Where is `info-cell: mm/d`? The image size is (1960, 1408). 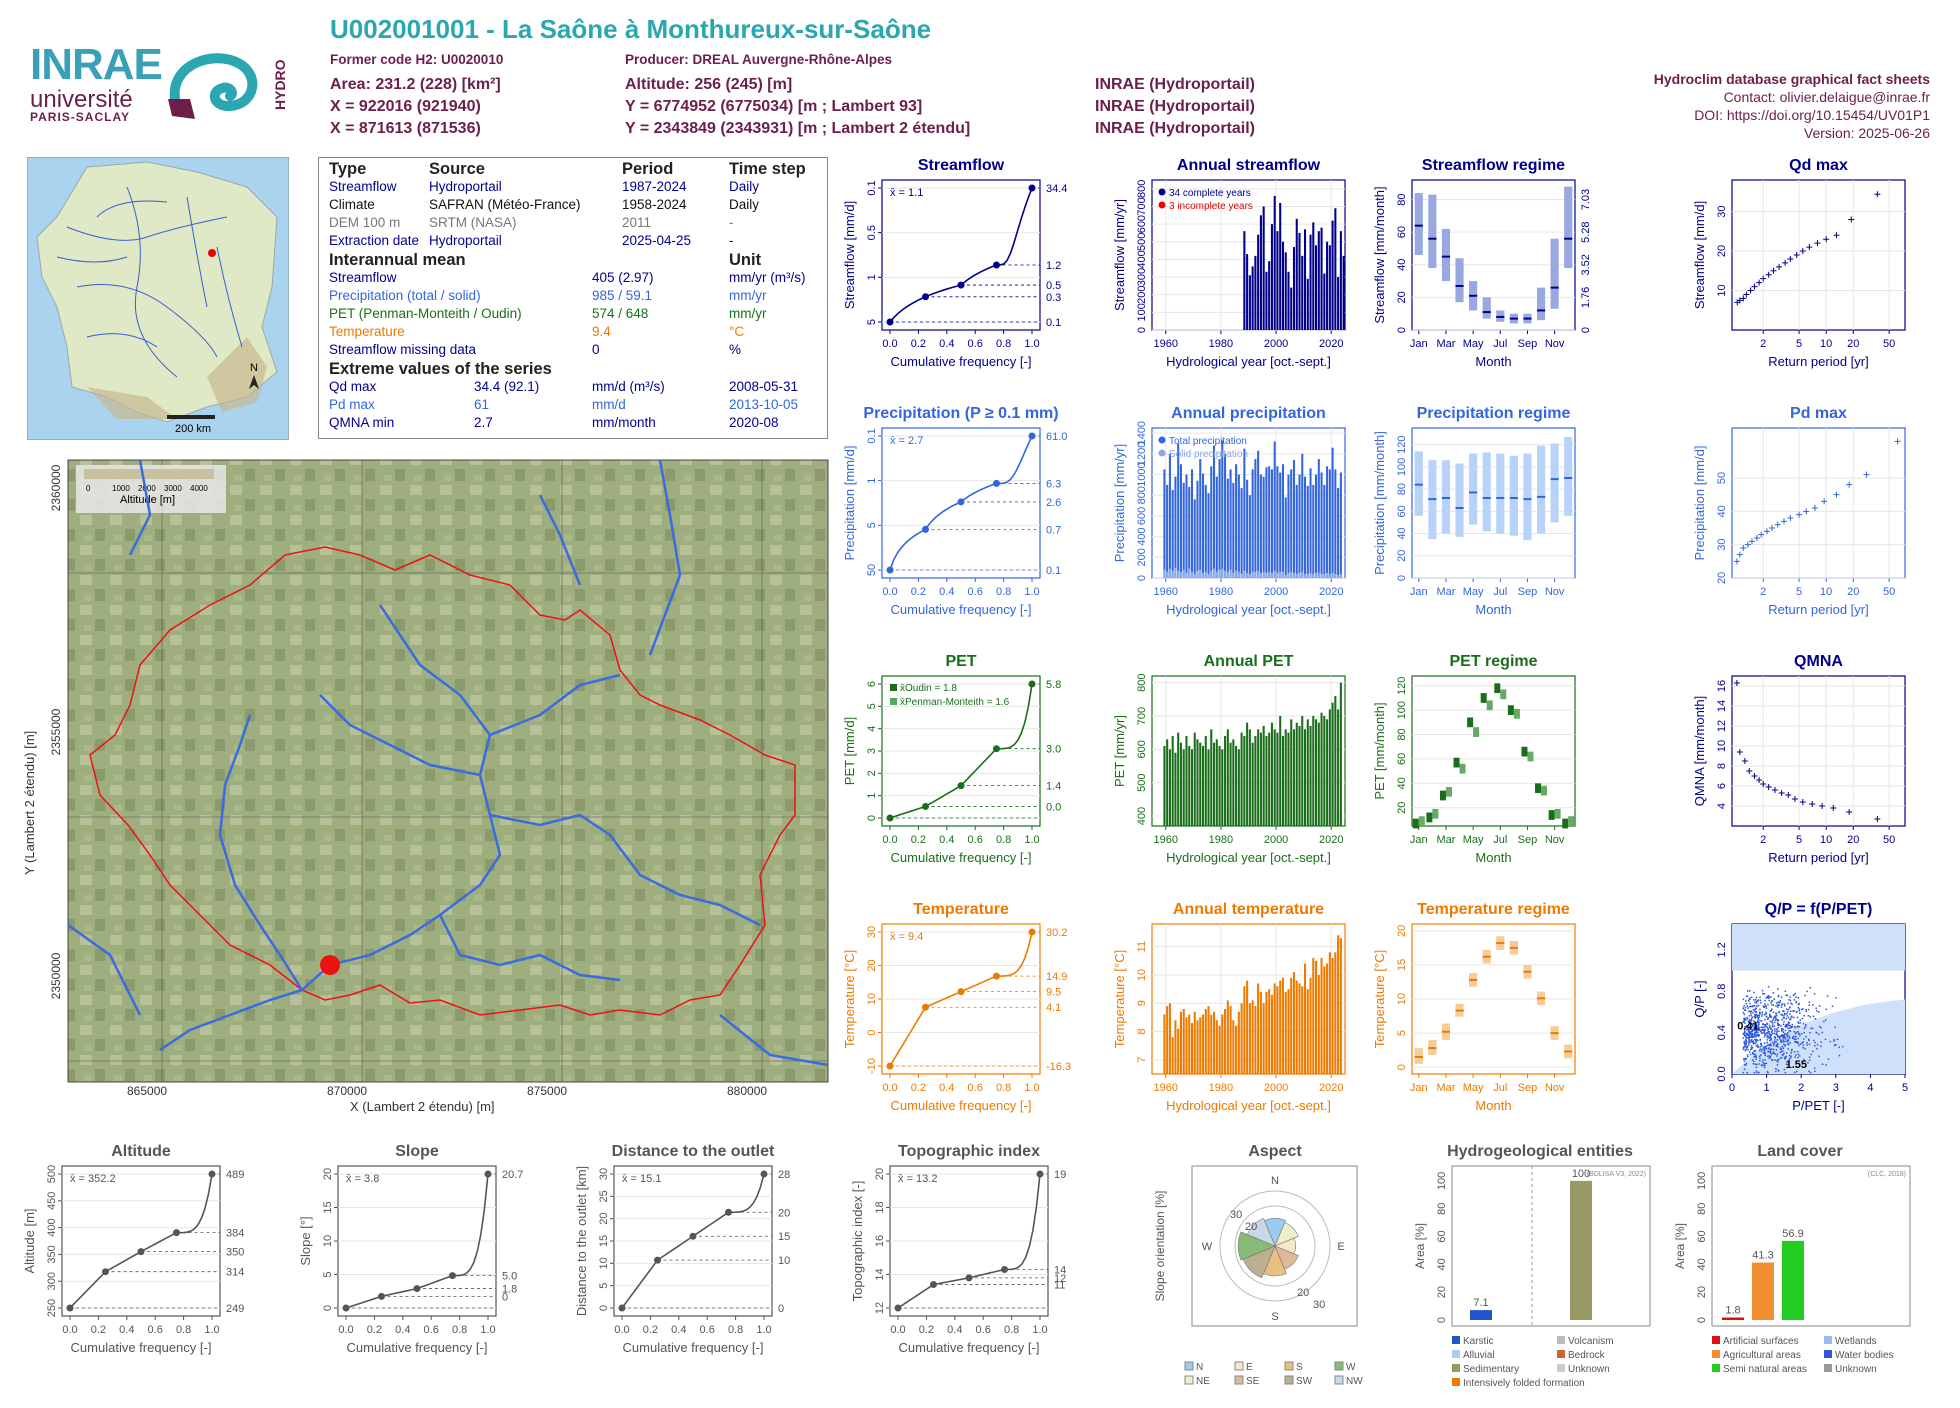
info-cell: mm/d is located at coordinates (609, 404).